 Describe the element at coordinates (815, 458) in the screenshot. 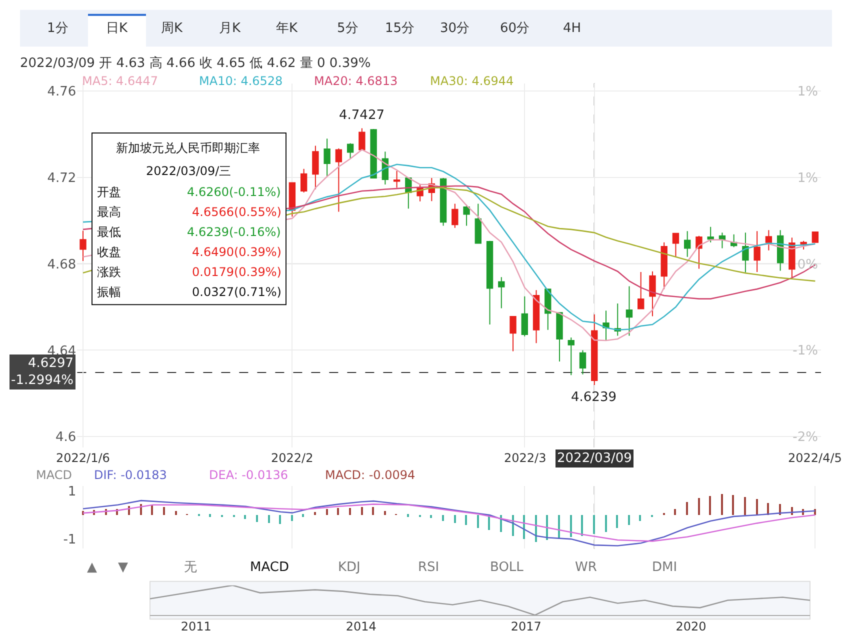

I see `x-tick-label: 2022/4/5` at that location.